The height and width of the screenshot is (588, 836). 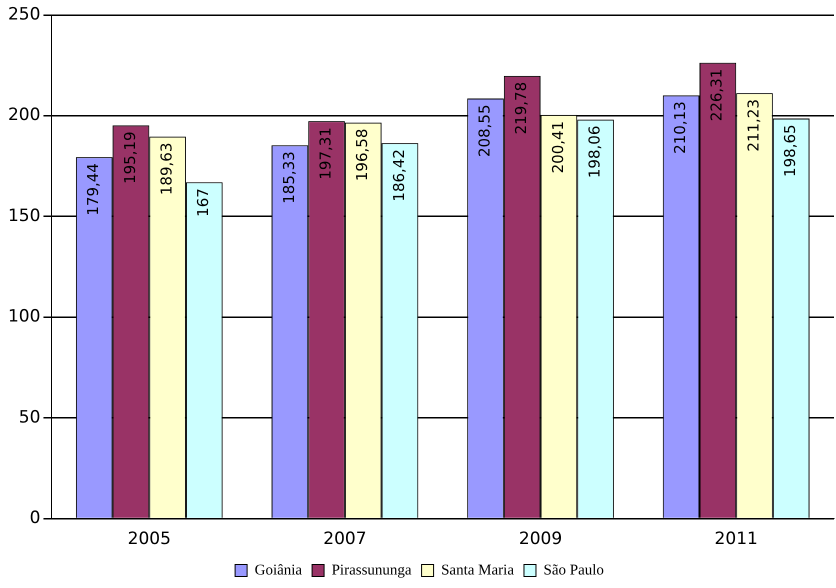 I want to click on data-label: 226,31, so click(x=717, y=95).